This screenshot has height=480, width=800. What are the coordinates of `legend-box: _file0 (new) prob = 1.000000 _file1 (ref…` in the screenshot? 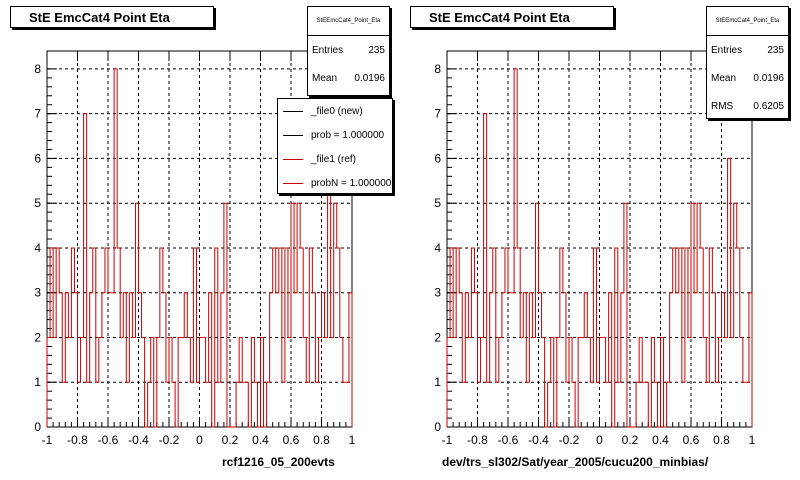 It's located at (335, 146).